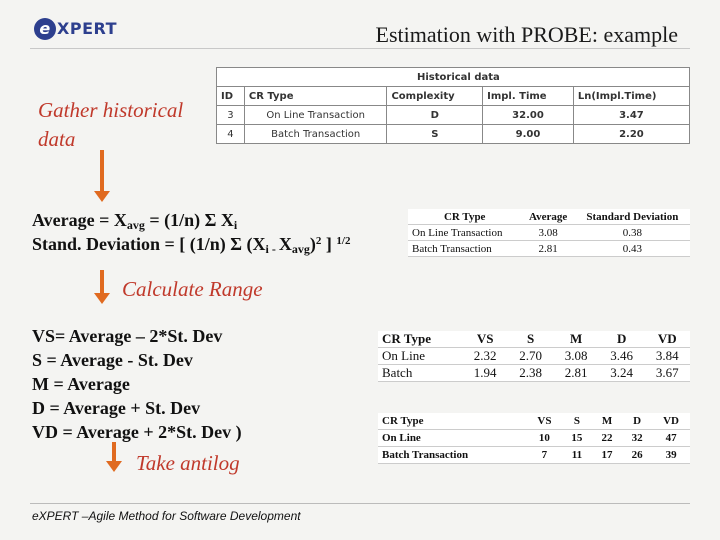  What do you see at coordinates (360, 503) in the screenshot?
I see `footer-divider` at bounding box center [360, 503].